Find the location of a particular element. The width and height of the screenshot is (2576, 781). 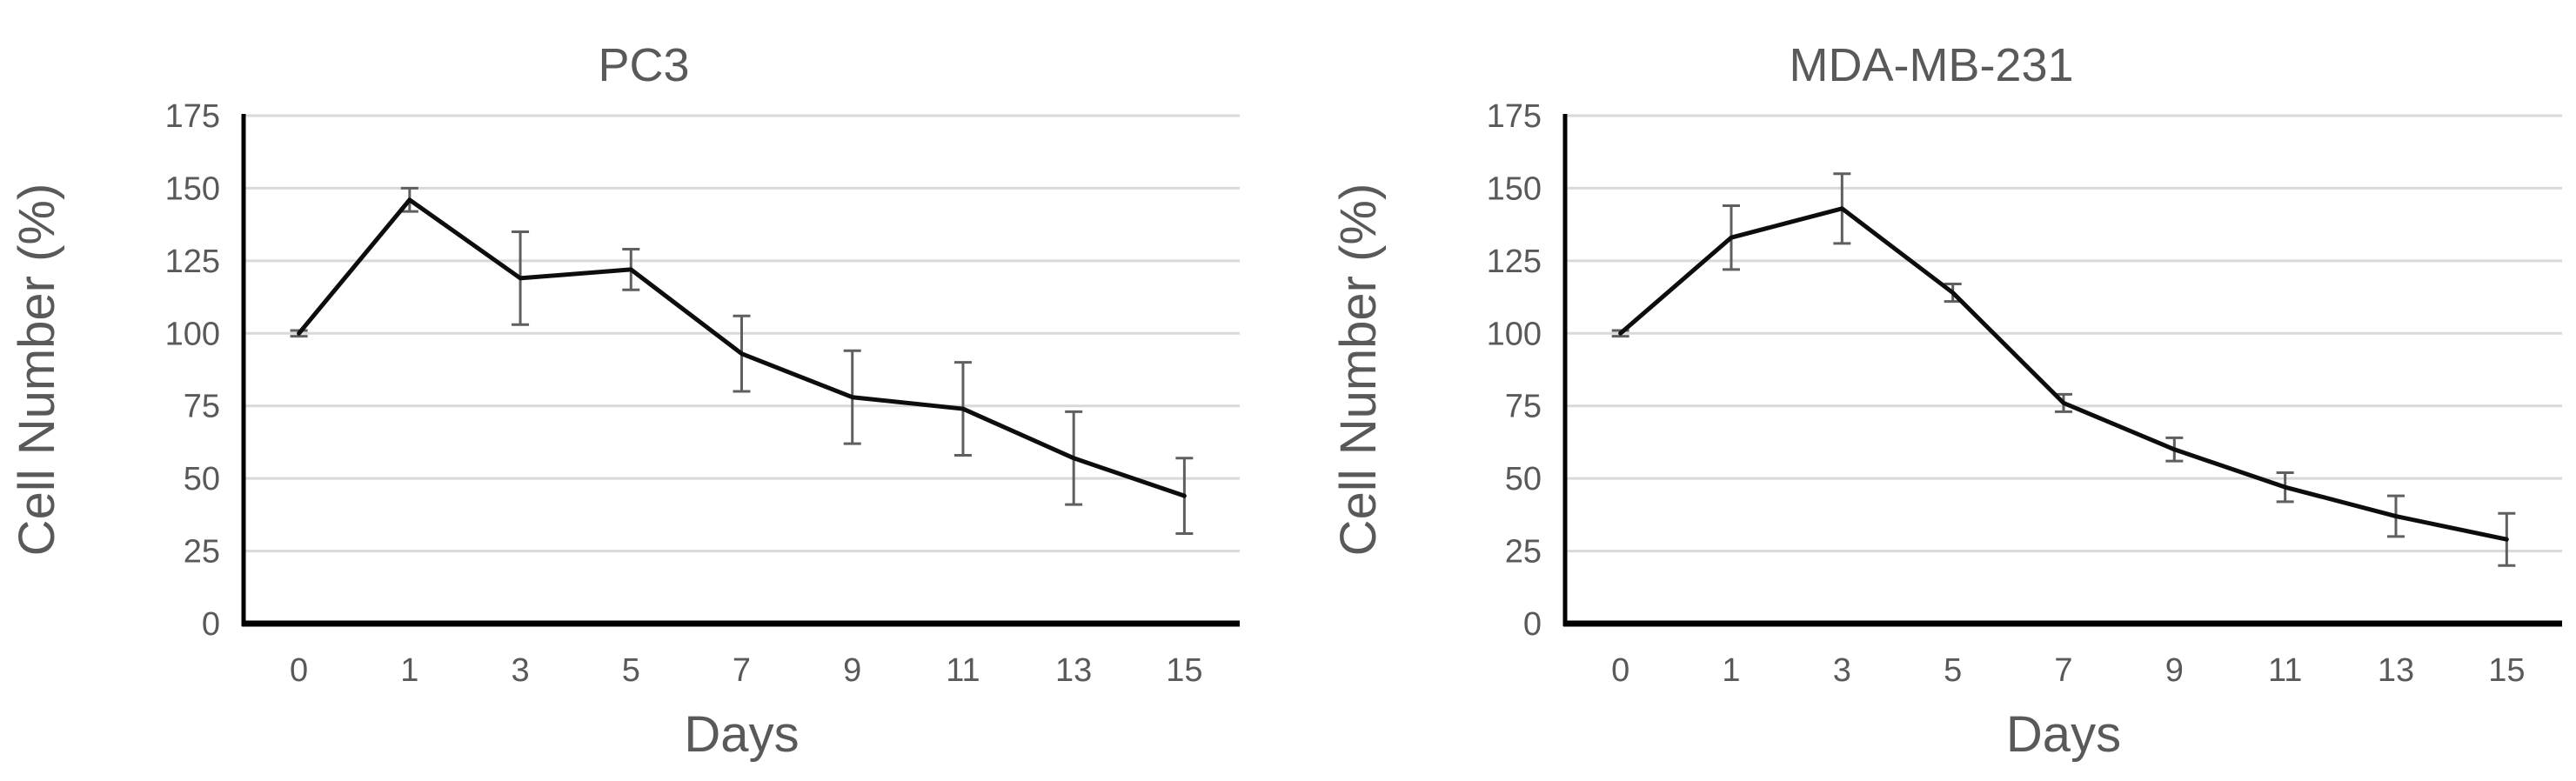

series-line-pc3 is located at coordinates (742, 347).